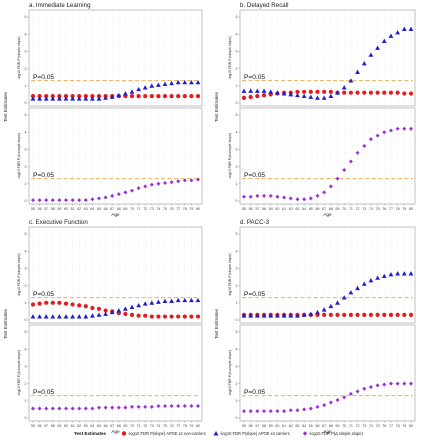 Image resolution: width=422 pixels, height=440 pixels. I want to click on x-tick-label: 79, so click(404, 209).